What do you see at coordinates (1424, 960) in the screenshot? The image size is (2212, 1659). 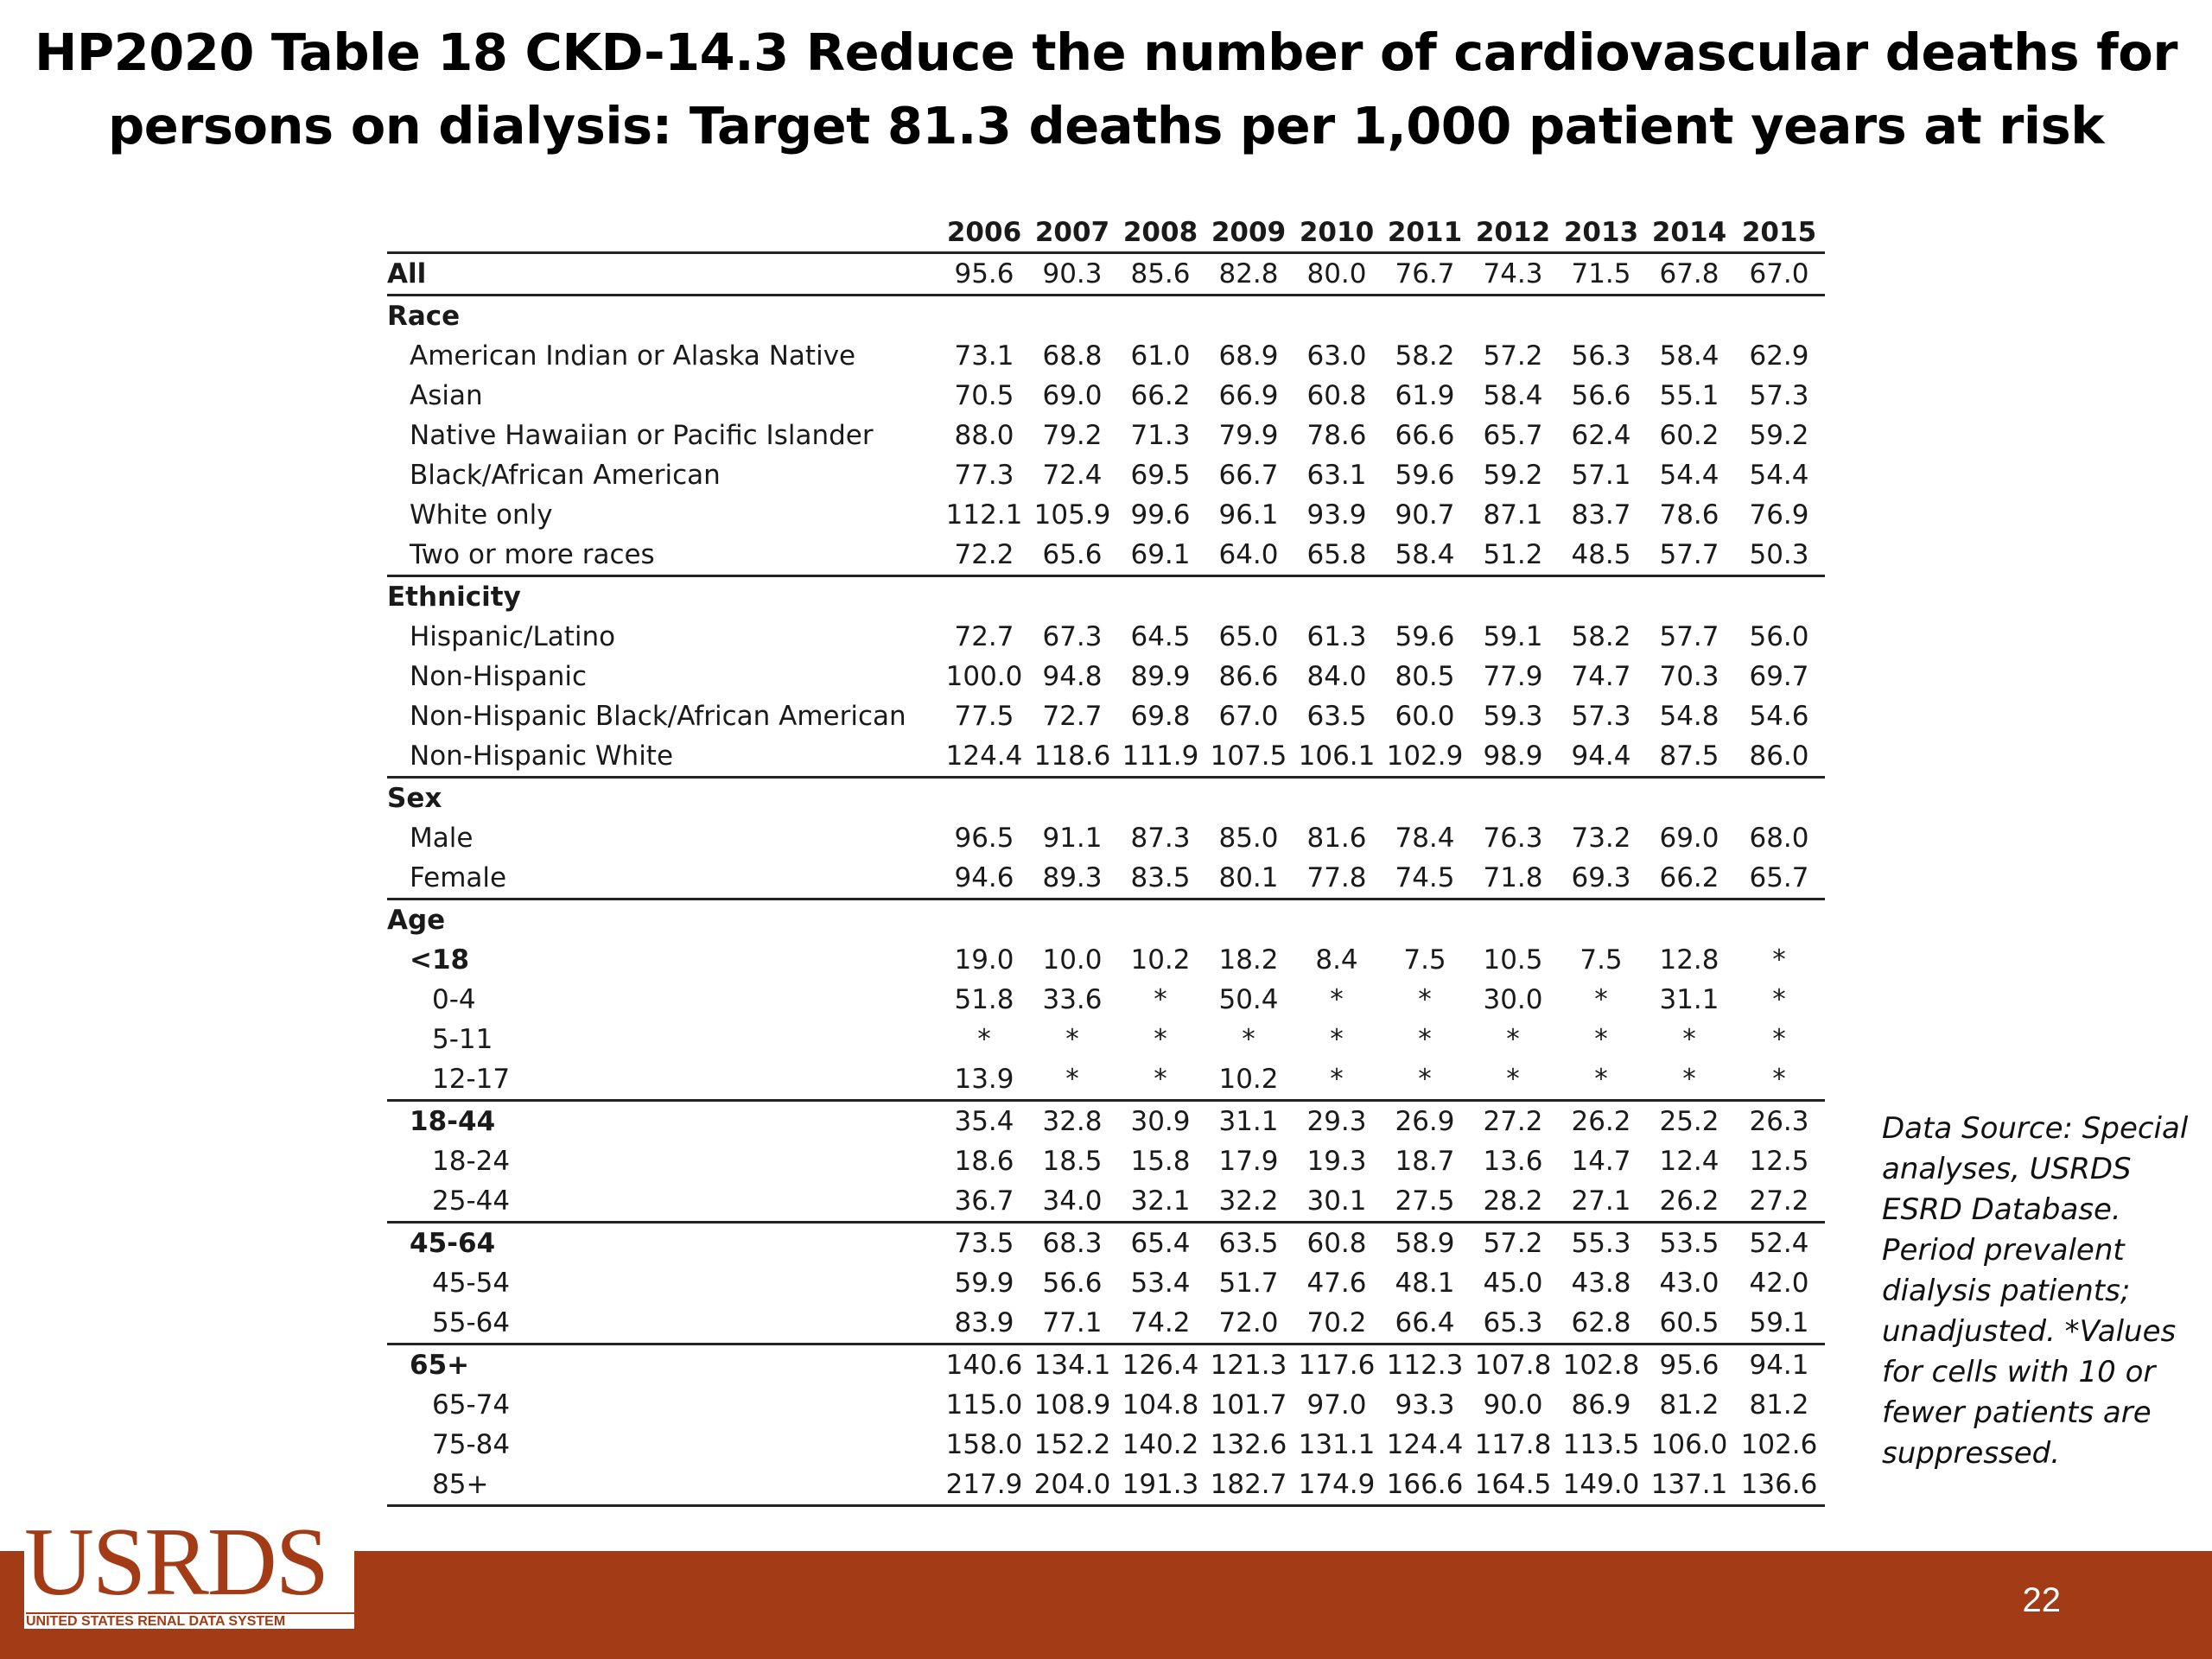 I see `value-cell: 7.5` at bounding box center [1424, 960].